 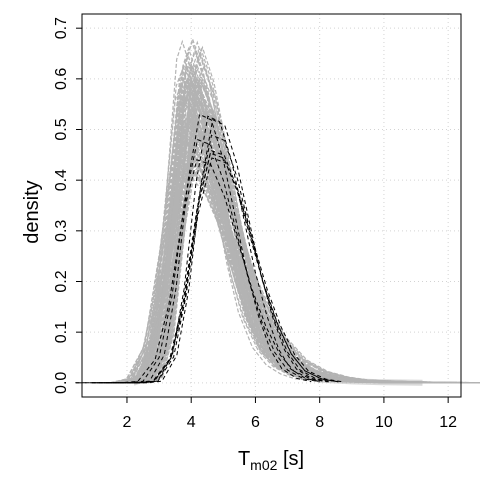 What do you see at coordinates (191, 422) in the screenshot?
I see `x-tick-label-1: 4` at bounding box center [191, 422].